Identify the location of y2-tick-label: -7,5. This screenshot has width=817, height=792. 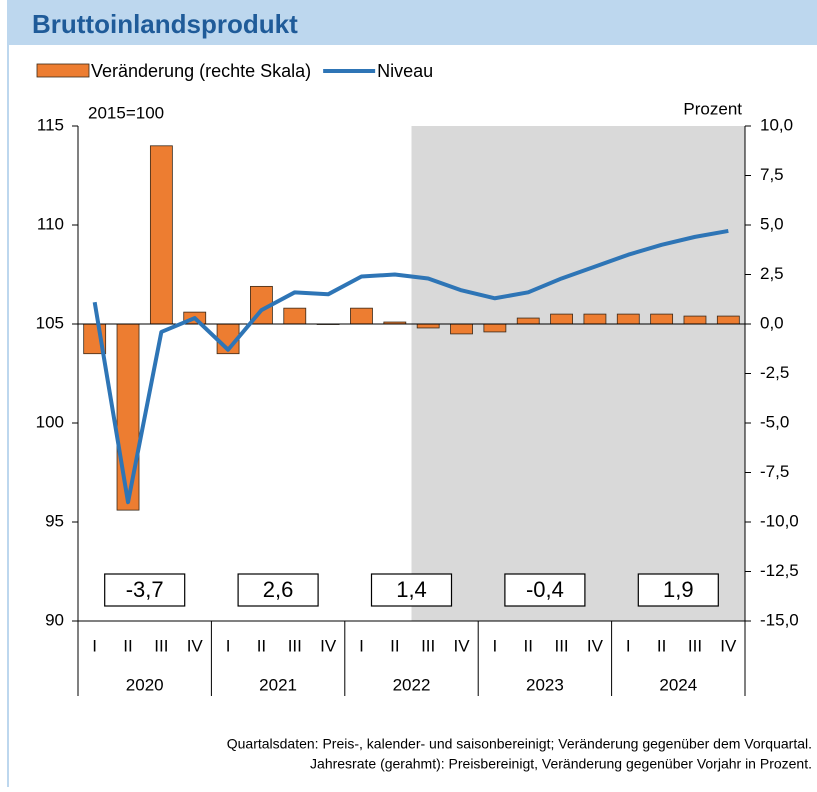
(774, 471).